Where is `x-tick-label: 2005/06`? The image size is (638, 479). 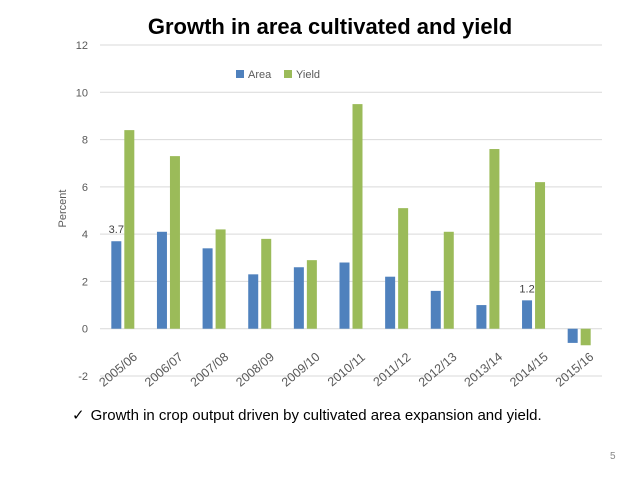
x-tick-label: 2005/06 is located at coordinates (118, 370).